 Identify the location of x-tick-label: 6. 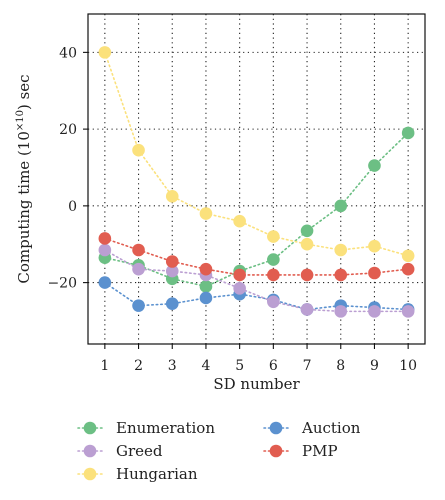
(273, 366).